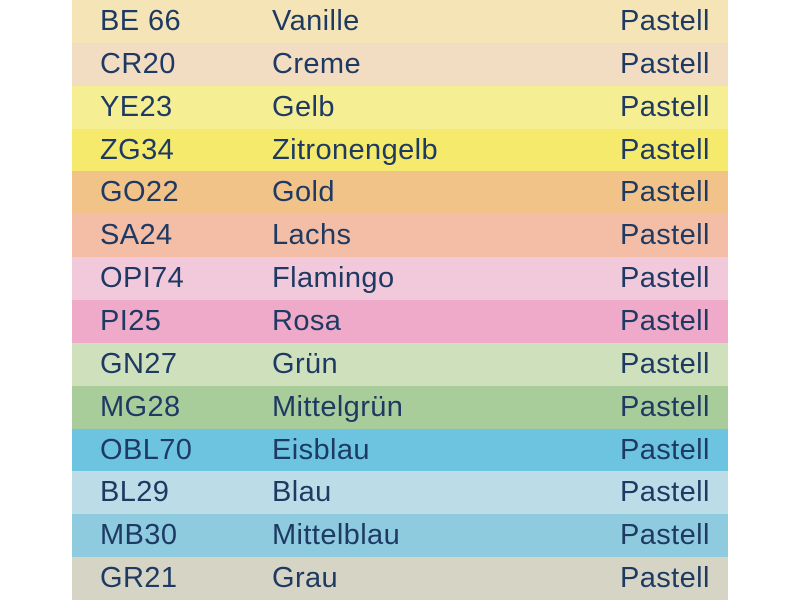 The width and height of the screenshot is (800, 600). I want to click on color-swatch-row: MB30 Mittelblau Pastell, so click(400, 536).